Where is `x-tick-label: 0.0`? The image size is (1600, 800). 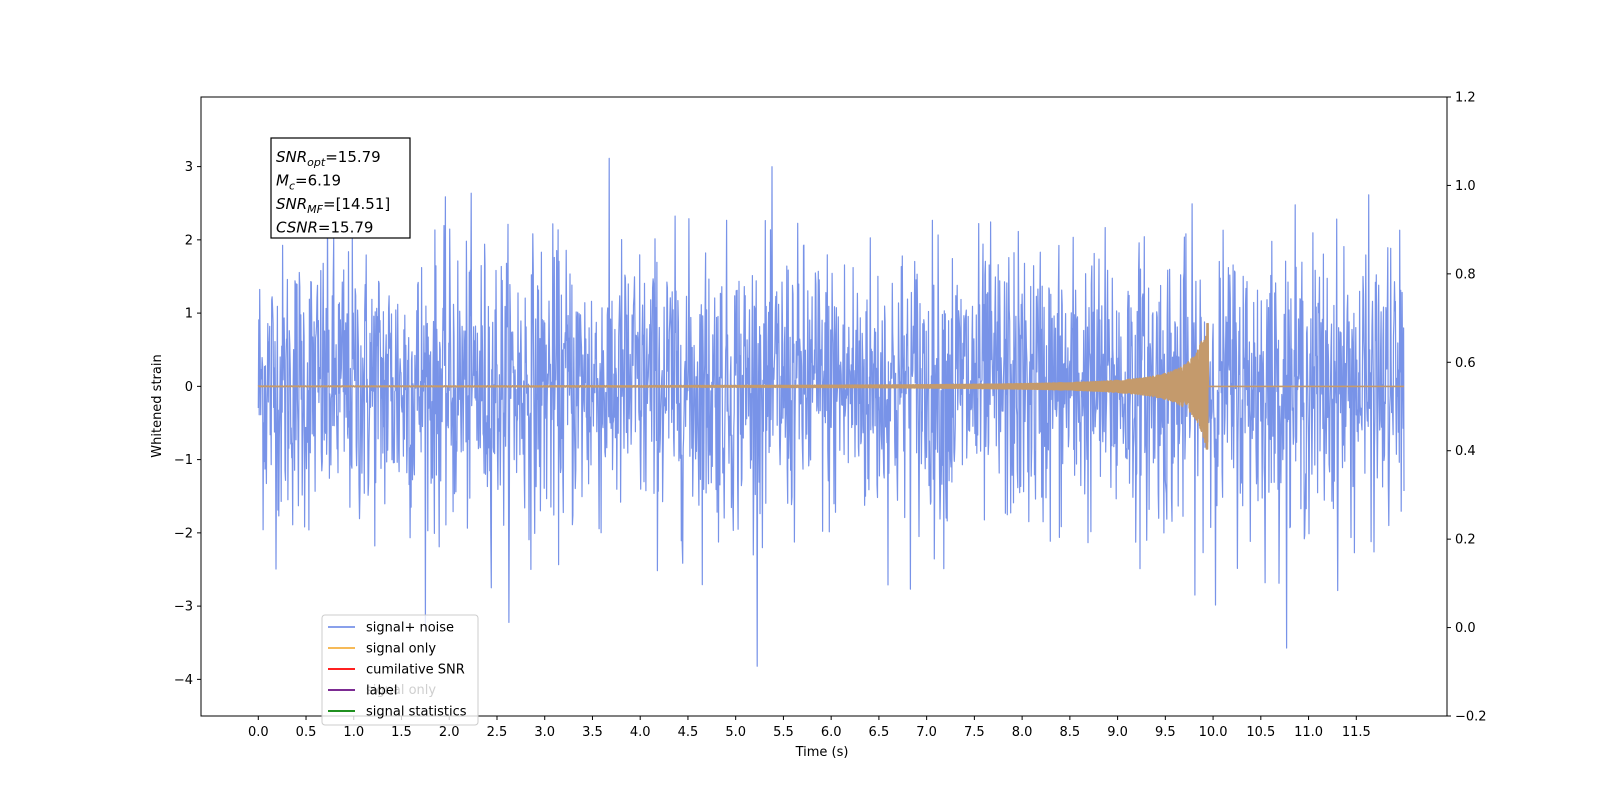 x-tick-label: 0.0 is located at coordinates (258, 732).